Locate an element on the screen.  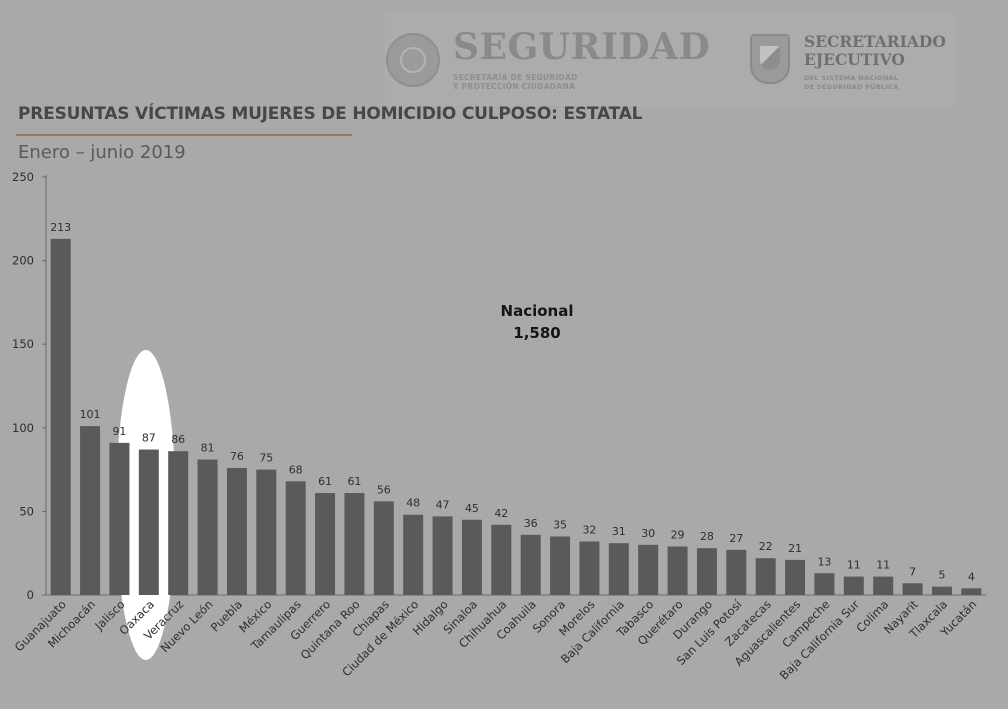
bar-value-label: 101 is located at coordinates (90, 414).